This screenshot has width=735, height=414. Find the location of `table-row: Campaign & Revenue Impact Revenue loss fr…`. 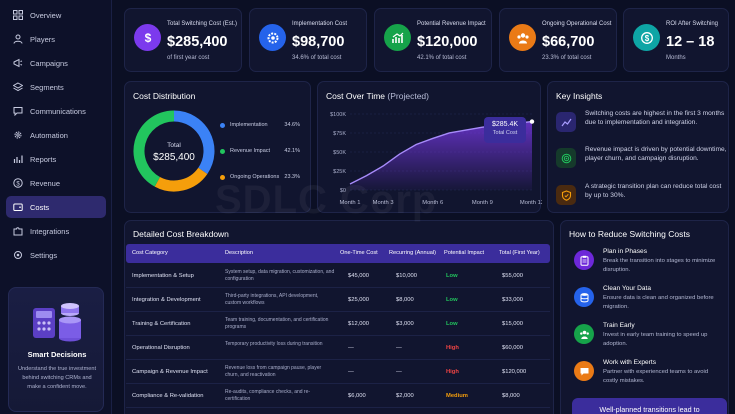

table-row: Campaign & Revenue Impact Revenue loss fr… is located at coordinates (338, 372).